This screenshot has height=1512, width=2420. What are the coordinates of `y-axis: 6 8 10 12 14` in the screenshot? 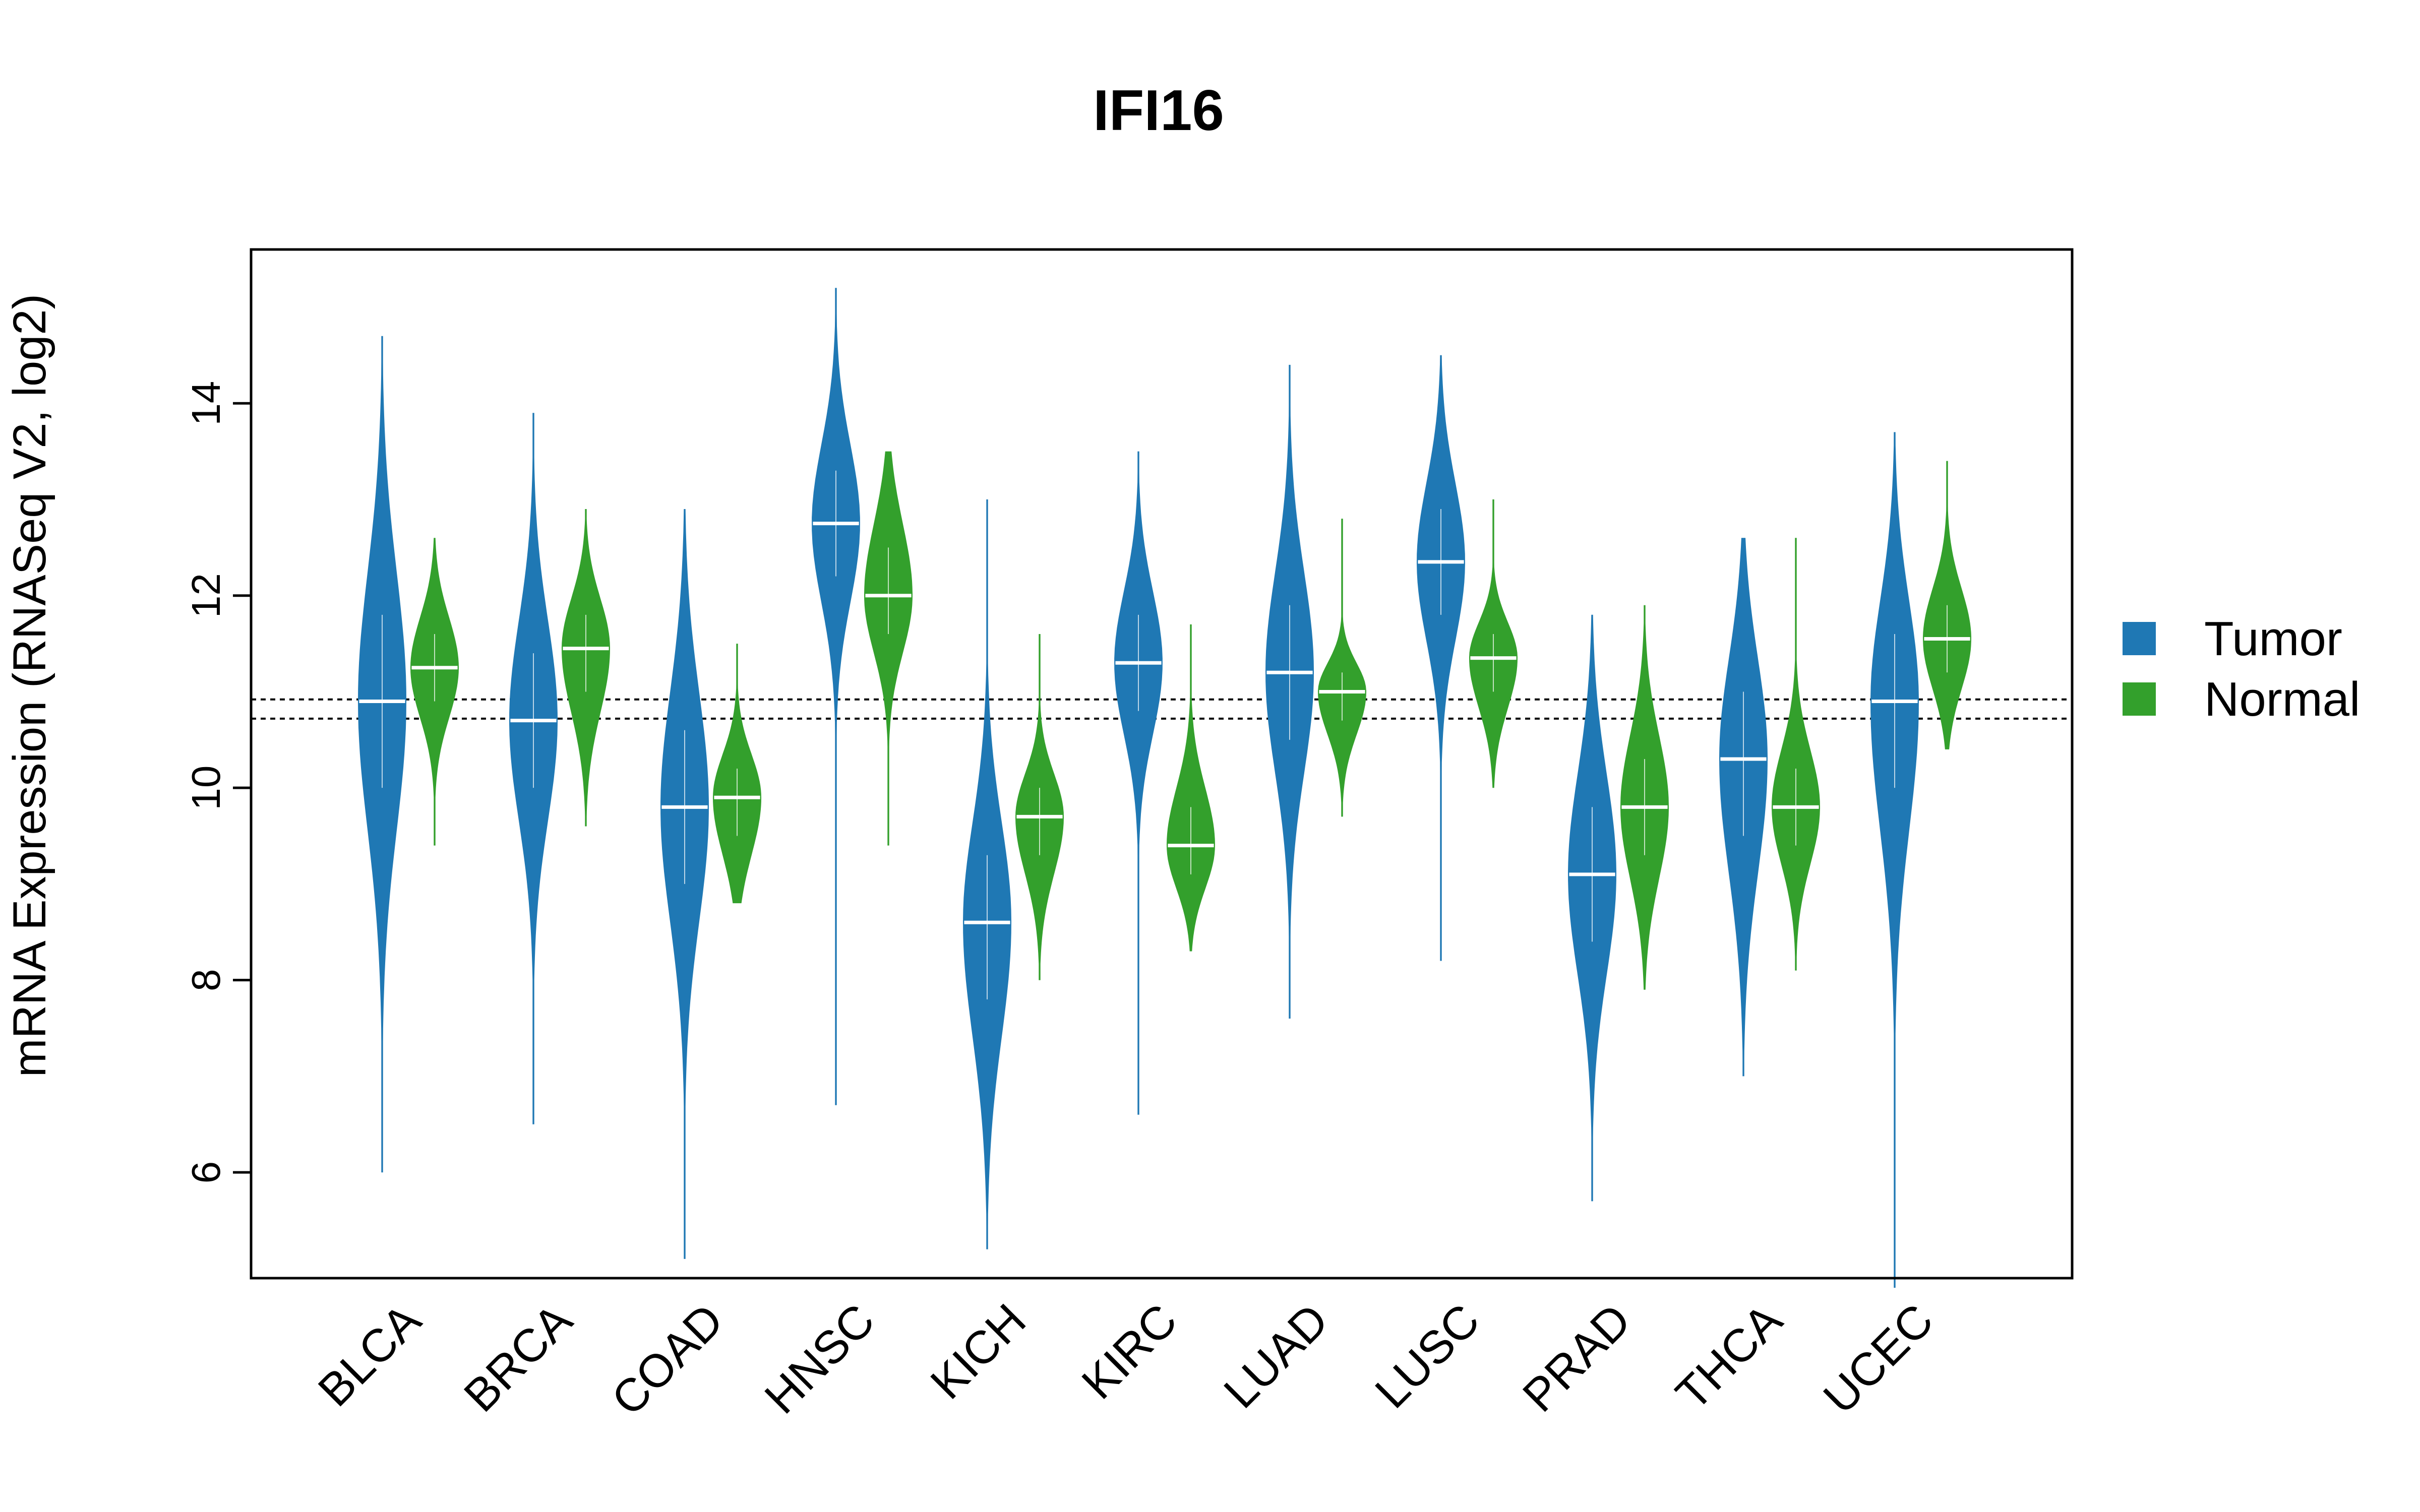 It's located at (218, 782).